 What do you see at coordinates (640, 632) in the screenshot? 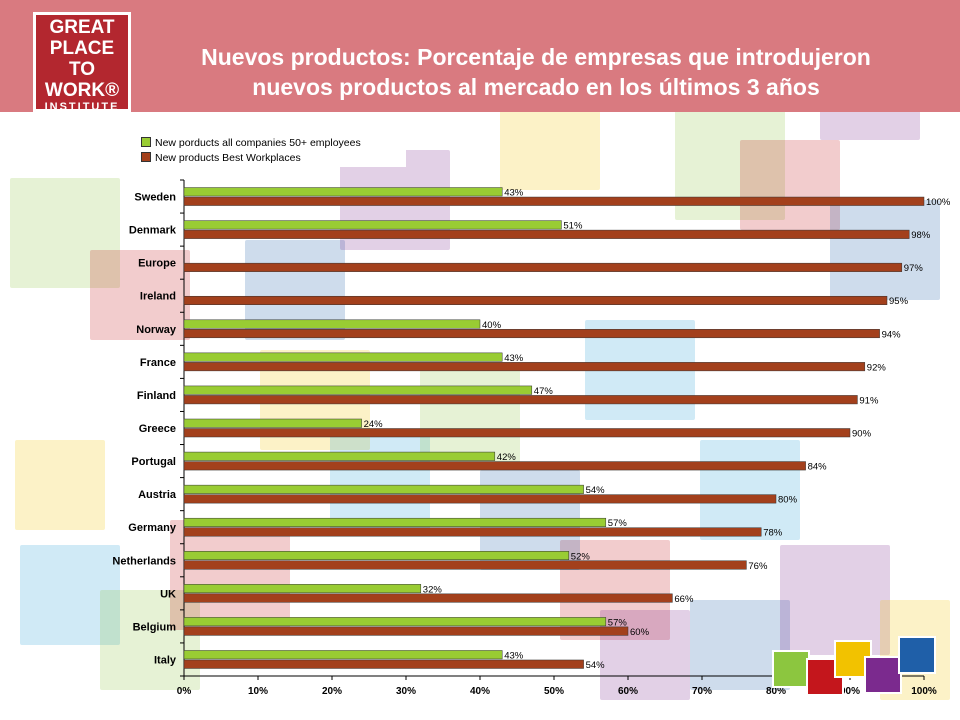
I see `data-label: 60%` at bounding box center [640, 632].